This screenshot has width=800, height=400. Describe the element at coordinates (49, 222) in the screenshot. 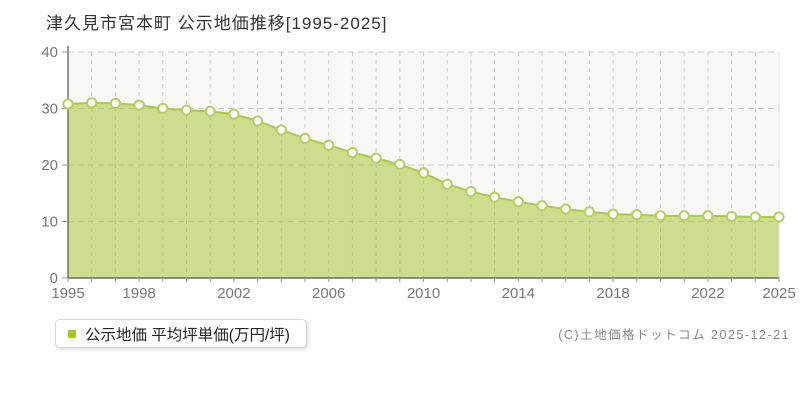

I see `y-tick-label: 10` at that location.